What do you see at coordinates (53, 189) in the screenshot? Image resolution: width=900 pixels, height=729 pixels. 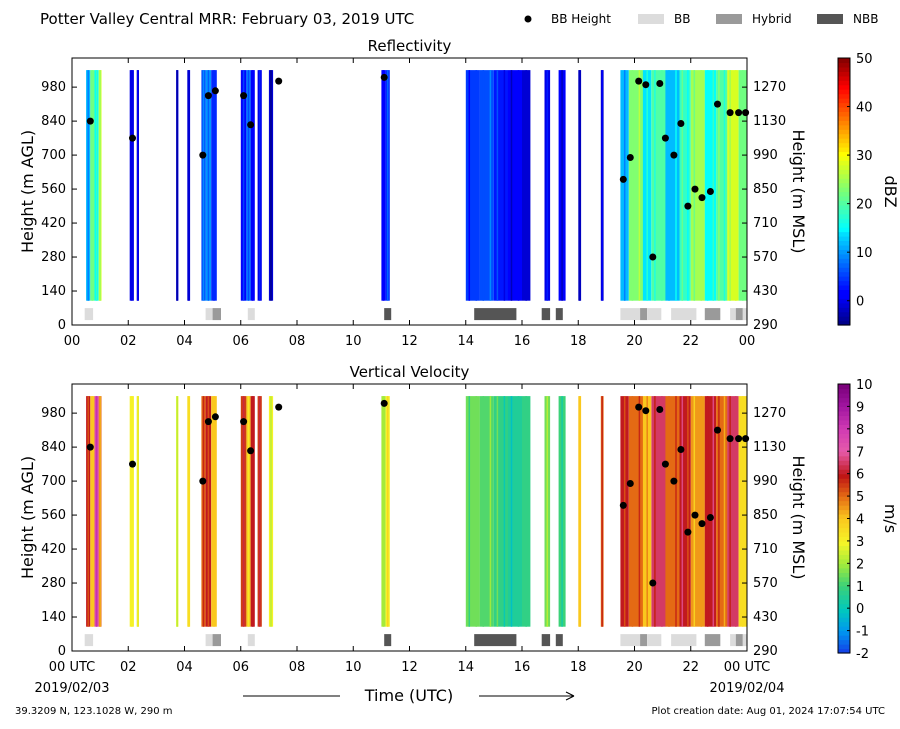 I see `y-tick-label: 560` at bounding box center [53, 189].